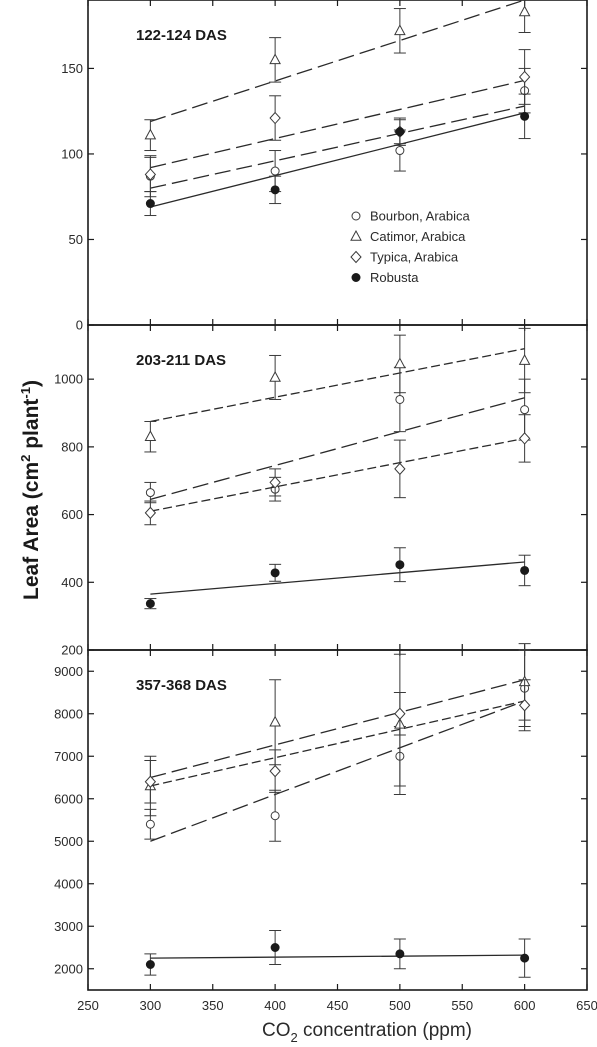  Describe the element at coordinates (181, 35) in the screenshot. I see `panel-title: 122-124 DAS` at that location.